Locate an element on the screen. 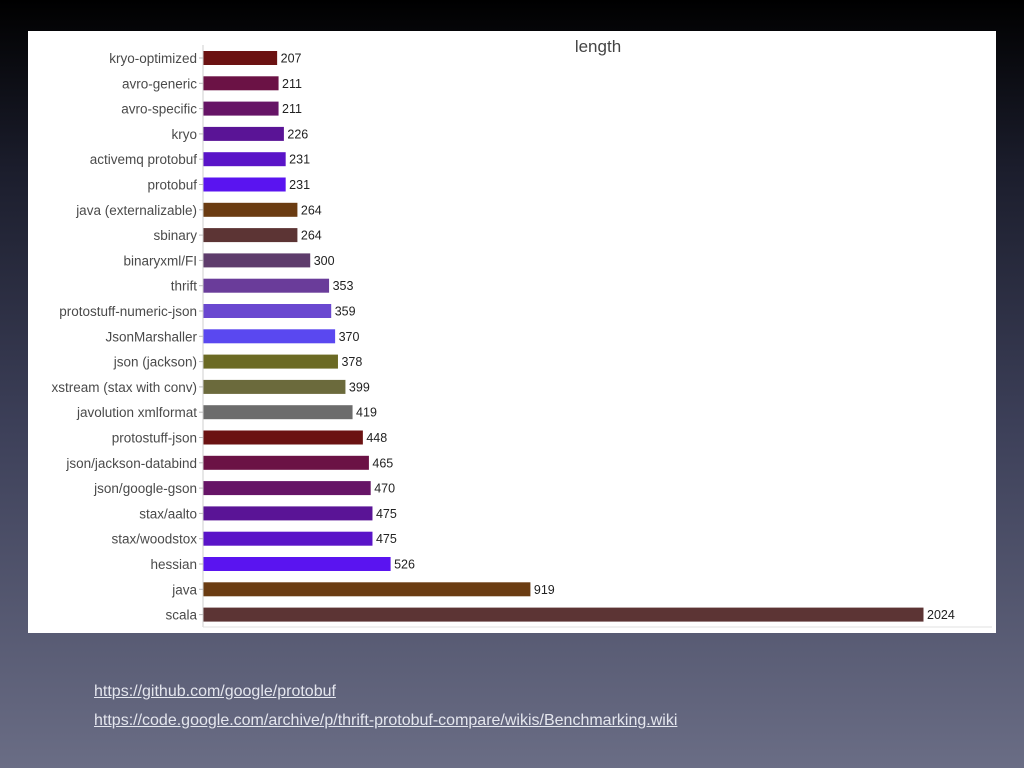 The image size is (1024, 768). category-label: binaryxml/FI is located at coordinates (160, 260).